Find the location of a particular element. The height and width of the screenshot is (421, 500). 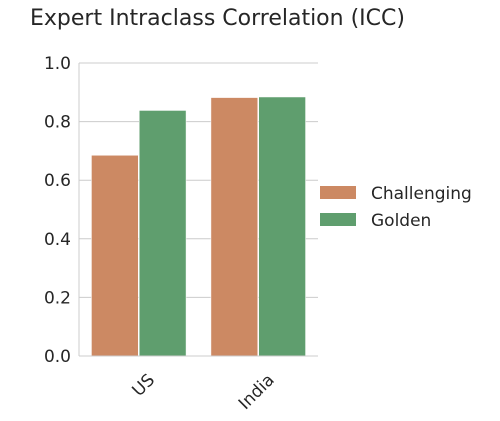

legend-swatch-challenging is located at coordinates (338, 192).